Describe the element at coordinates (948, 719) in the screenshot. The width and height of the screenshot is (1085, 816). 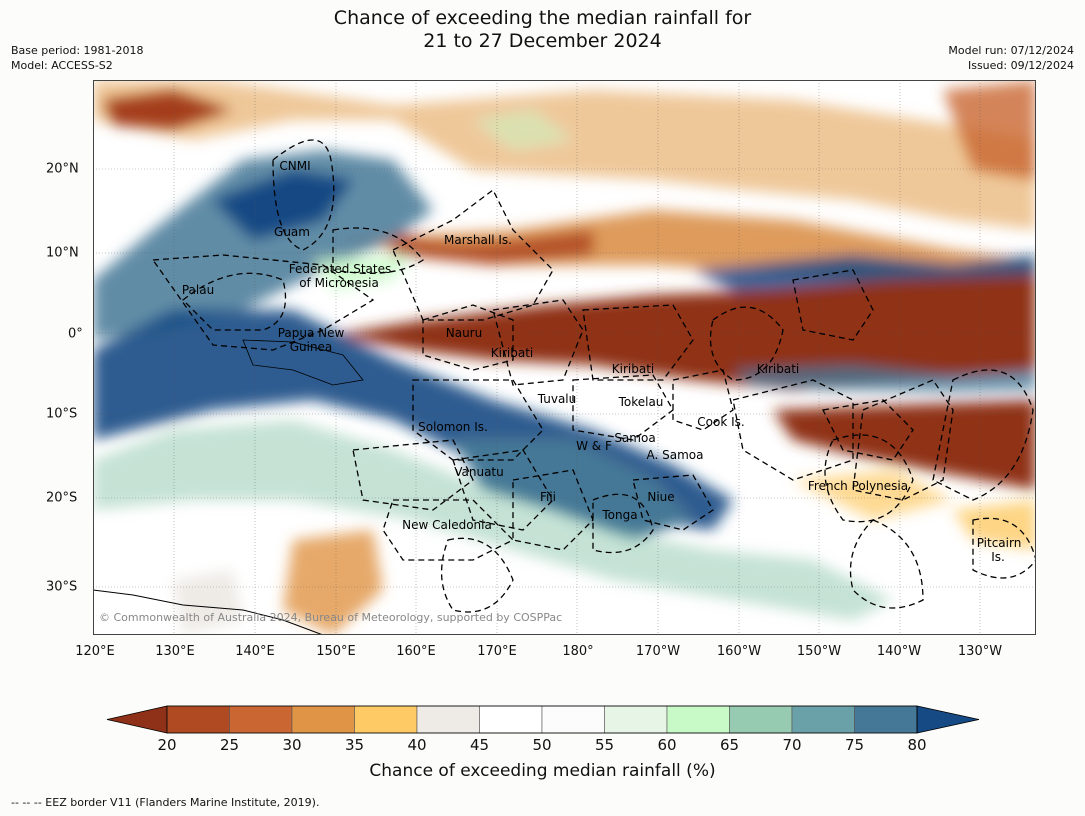
I see `colorbar-extend-high` at that location.